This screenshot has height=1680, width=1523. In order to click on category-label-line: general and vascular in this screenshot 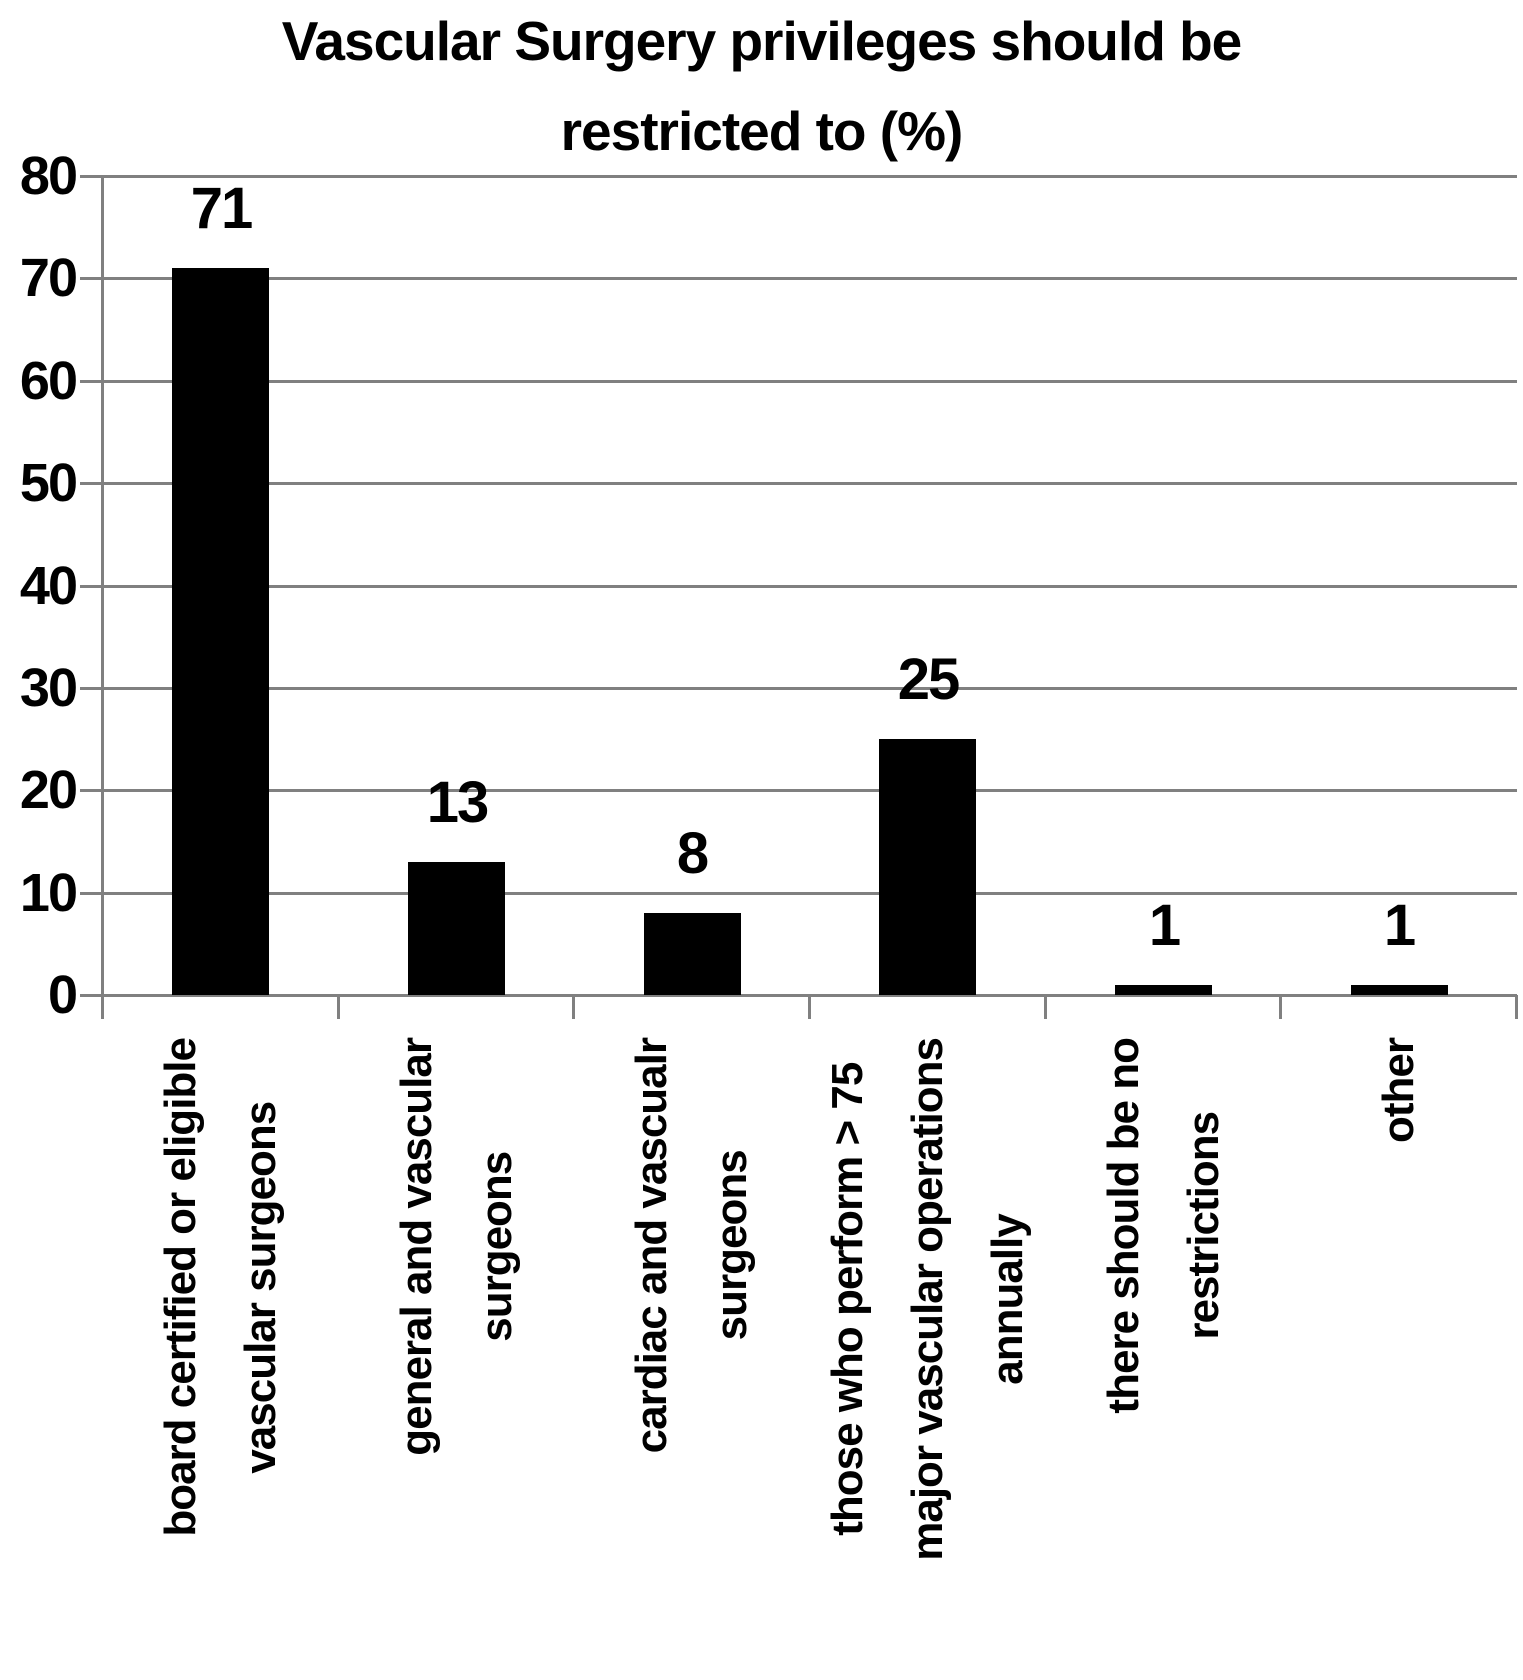, I will do `click(416, 1247)`.